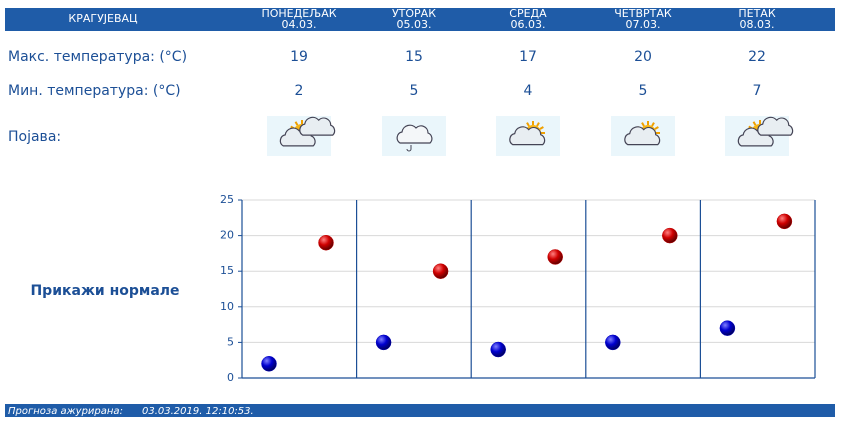 Image resolution: width=850 pixels, height=431 pixels. What do you see at coordinates (757, 24) in the screenshot?
I see `day-date: 08.03.` at bounding box center [757, 24].